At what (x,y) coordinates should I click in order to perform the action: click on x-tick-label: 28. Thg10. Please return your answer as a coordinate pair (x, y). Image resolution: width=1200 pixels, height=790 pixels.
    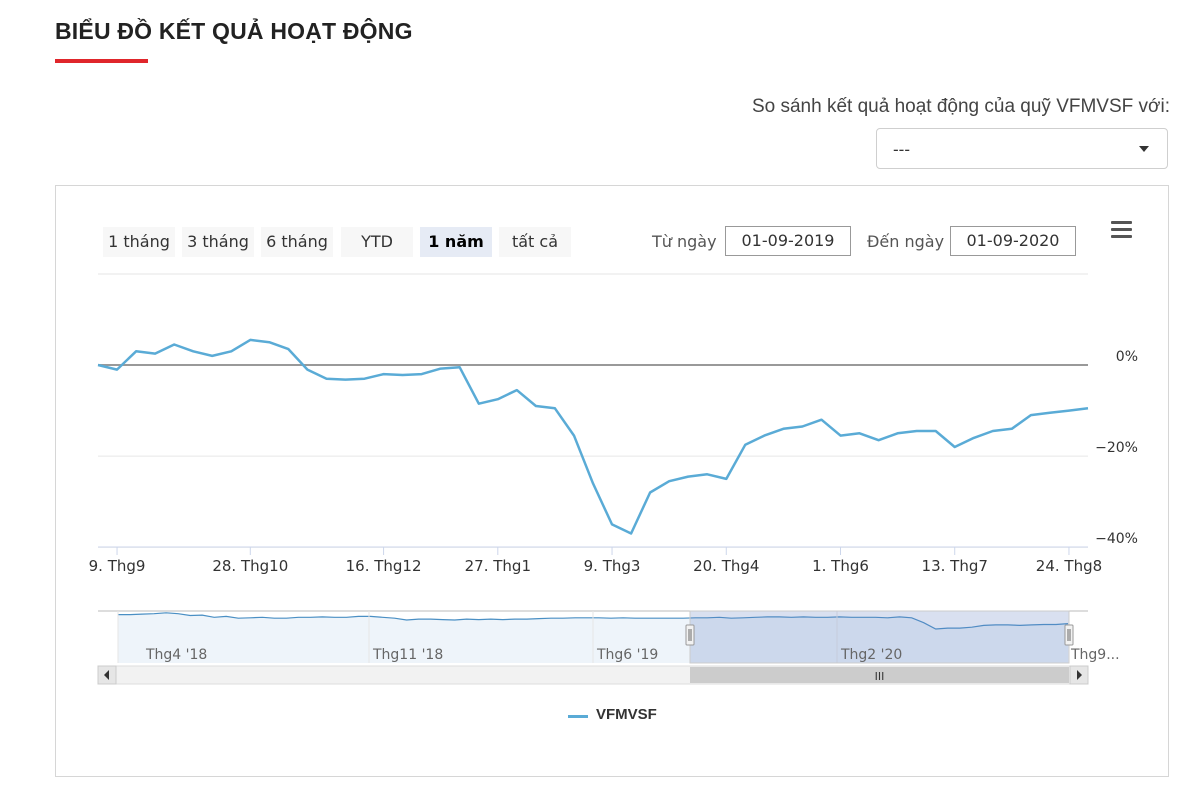
    Looking at the image, I should click on (250, 566).